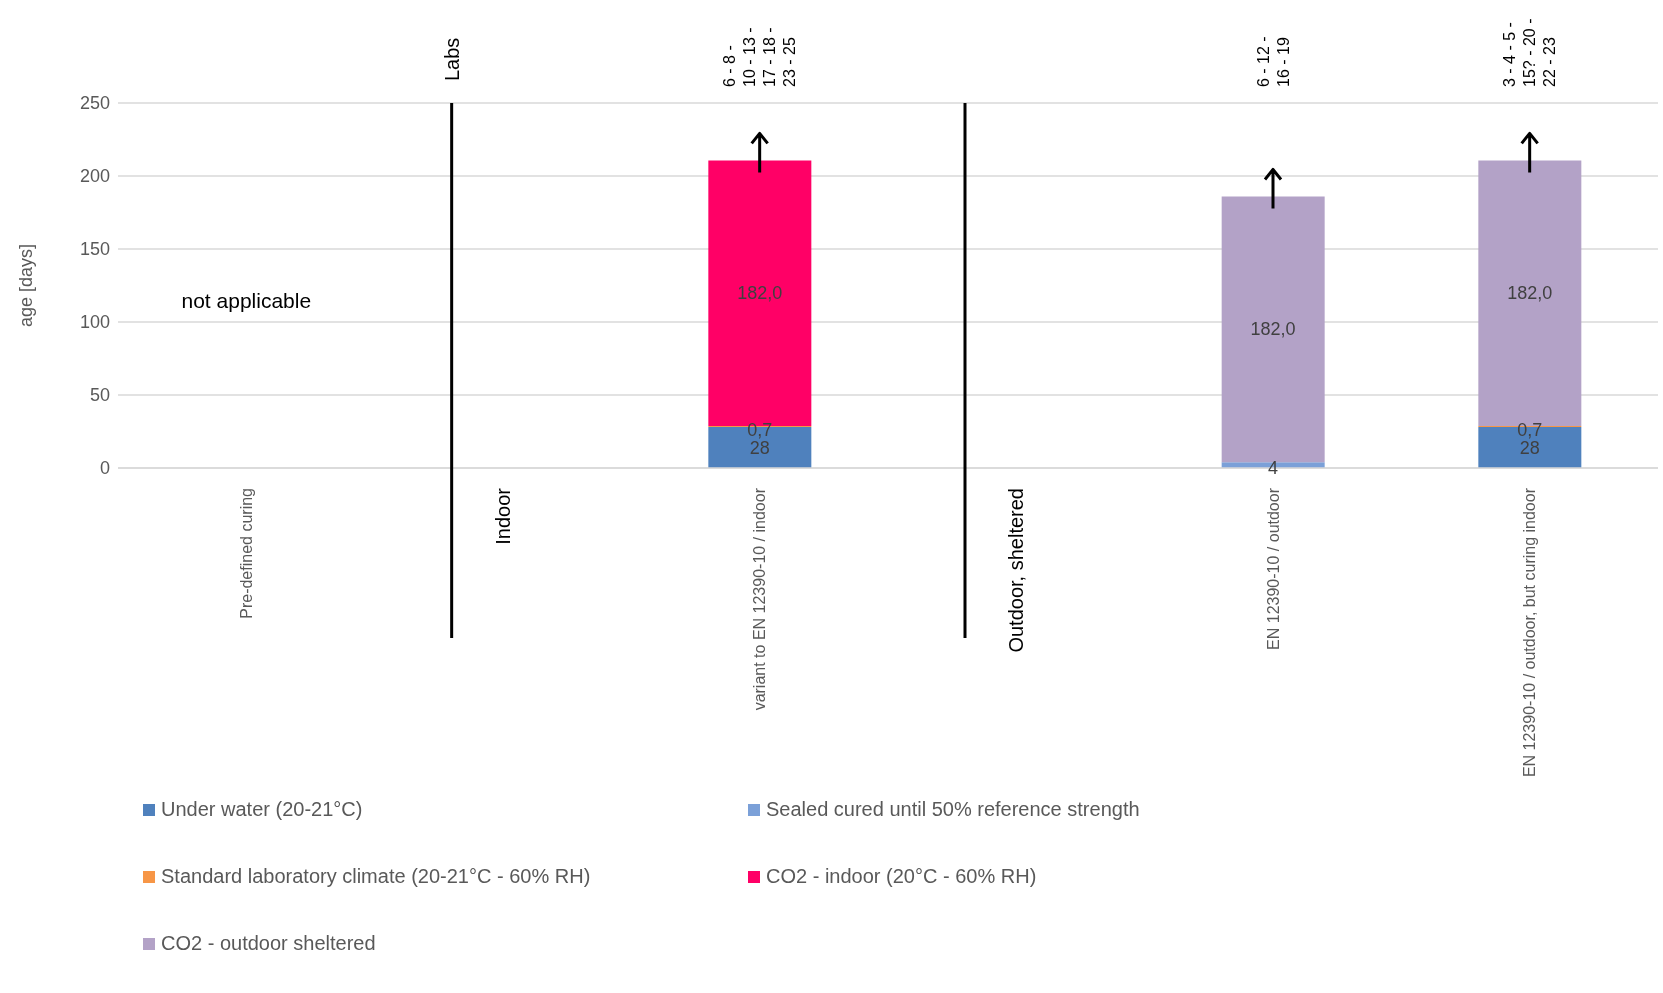 This screenshot has height=993, width=1663. What do you see at coordinates (94, 249) in the screenshot?
I see `y-tick-label: 150` at bounding box center [94, 249].